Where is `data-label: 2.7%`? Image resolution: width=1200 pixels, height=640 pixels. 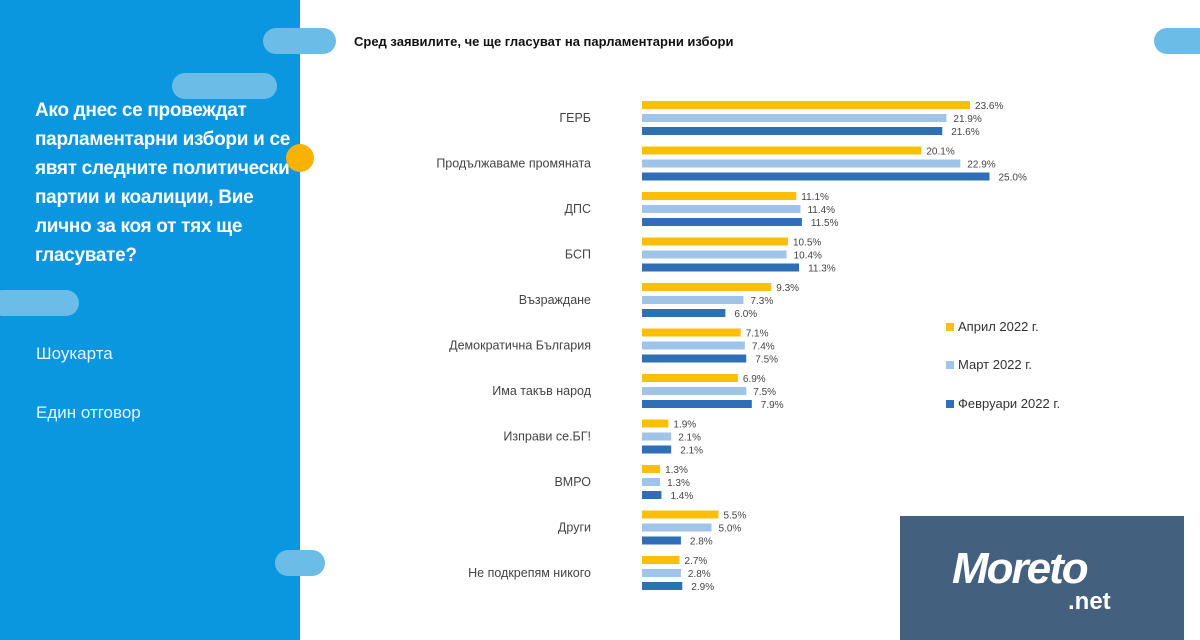
data-label: 2.7% is located at coordinates (696, 561).